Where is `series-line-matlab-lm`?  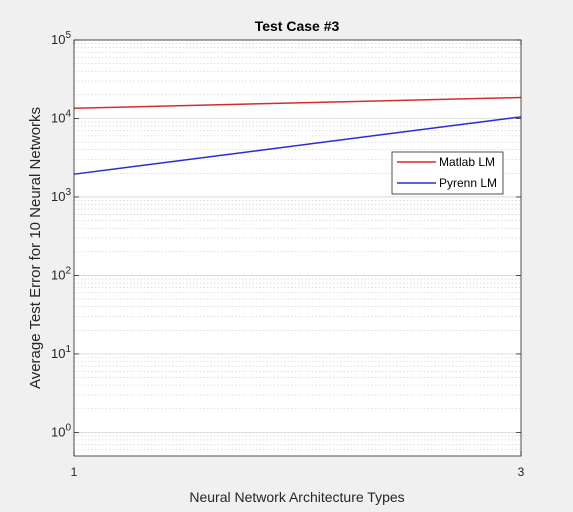
series-line-matlab-lm is located at coordinates (297, 102).